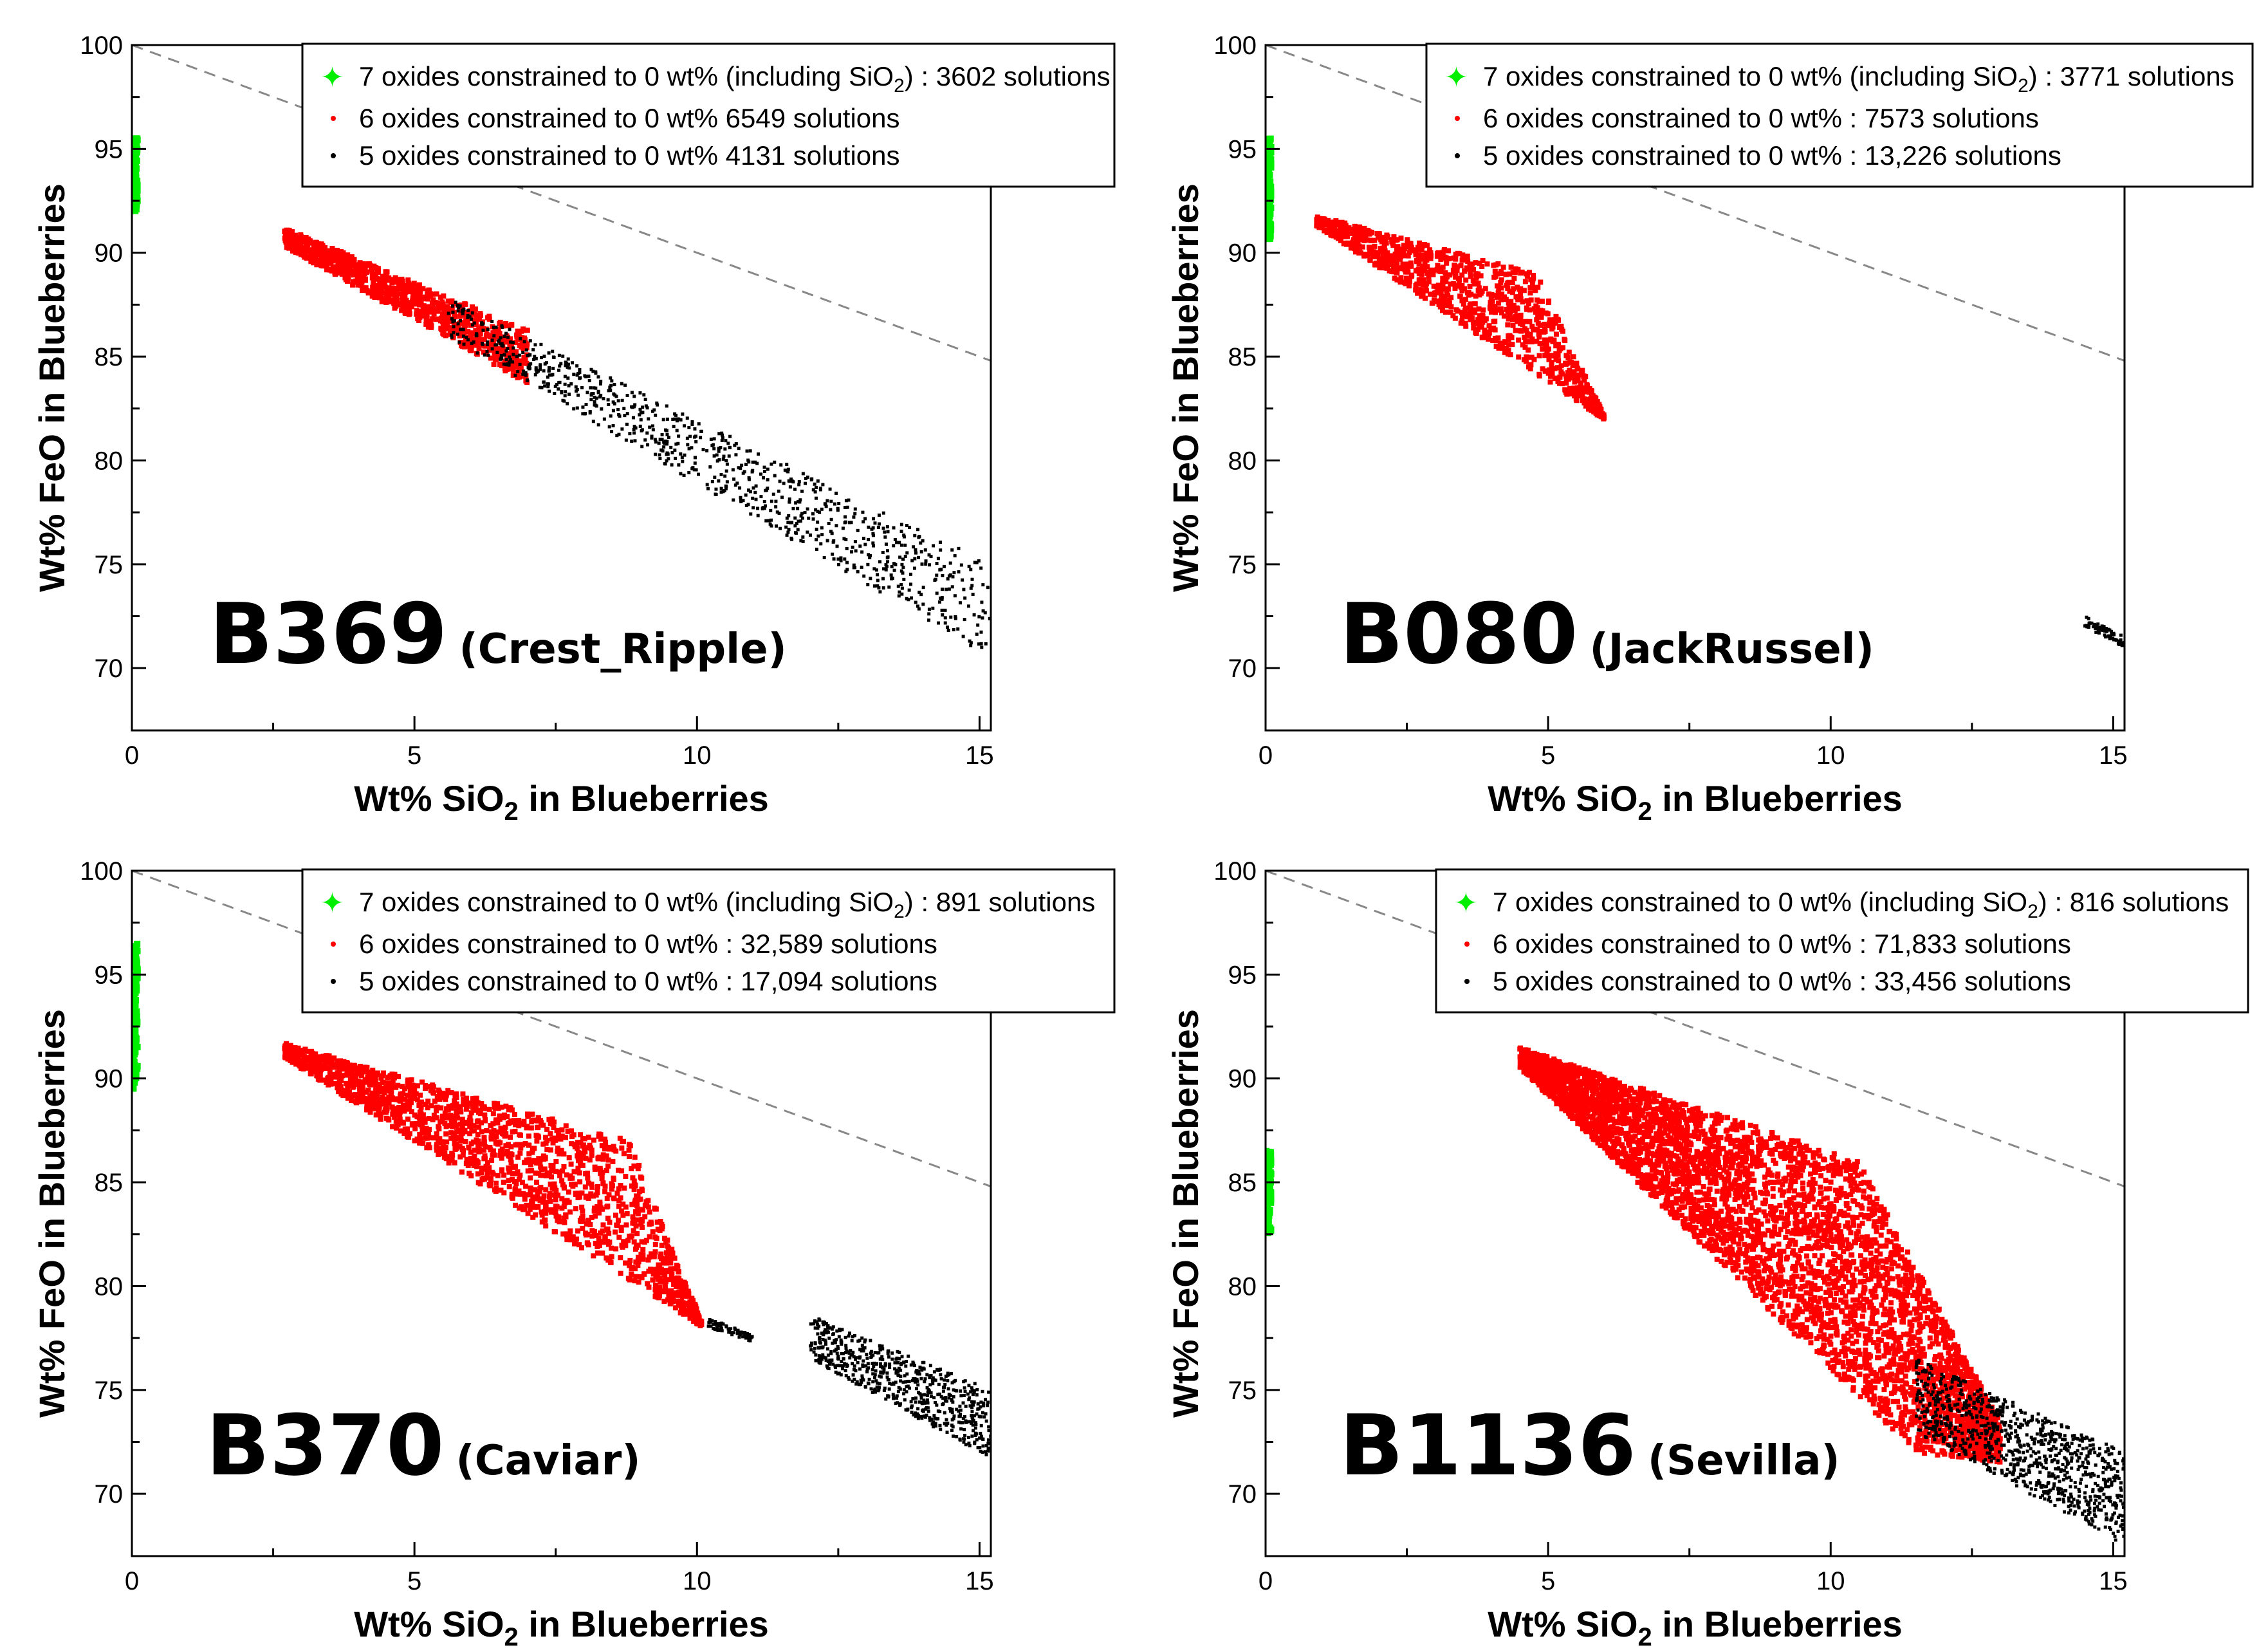  What do you see at coordinates (109, 253) in the screenshot?
I see `y-tick-label: 90` at bounding box center [109, 253].